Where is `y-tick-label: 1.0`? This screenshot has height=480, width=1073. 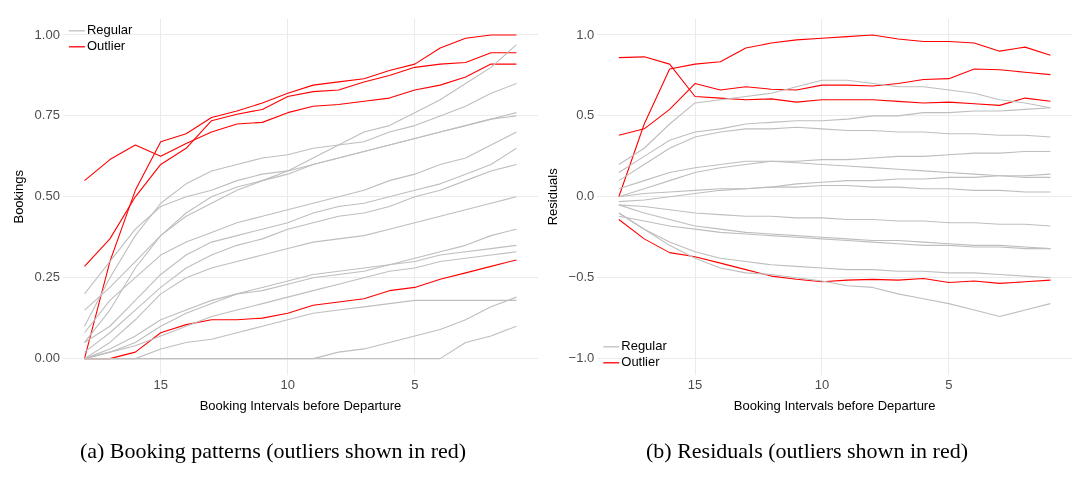 y-tick-label: 1.0 is located at coordinates (585, 34).